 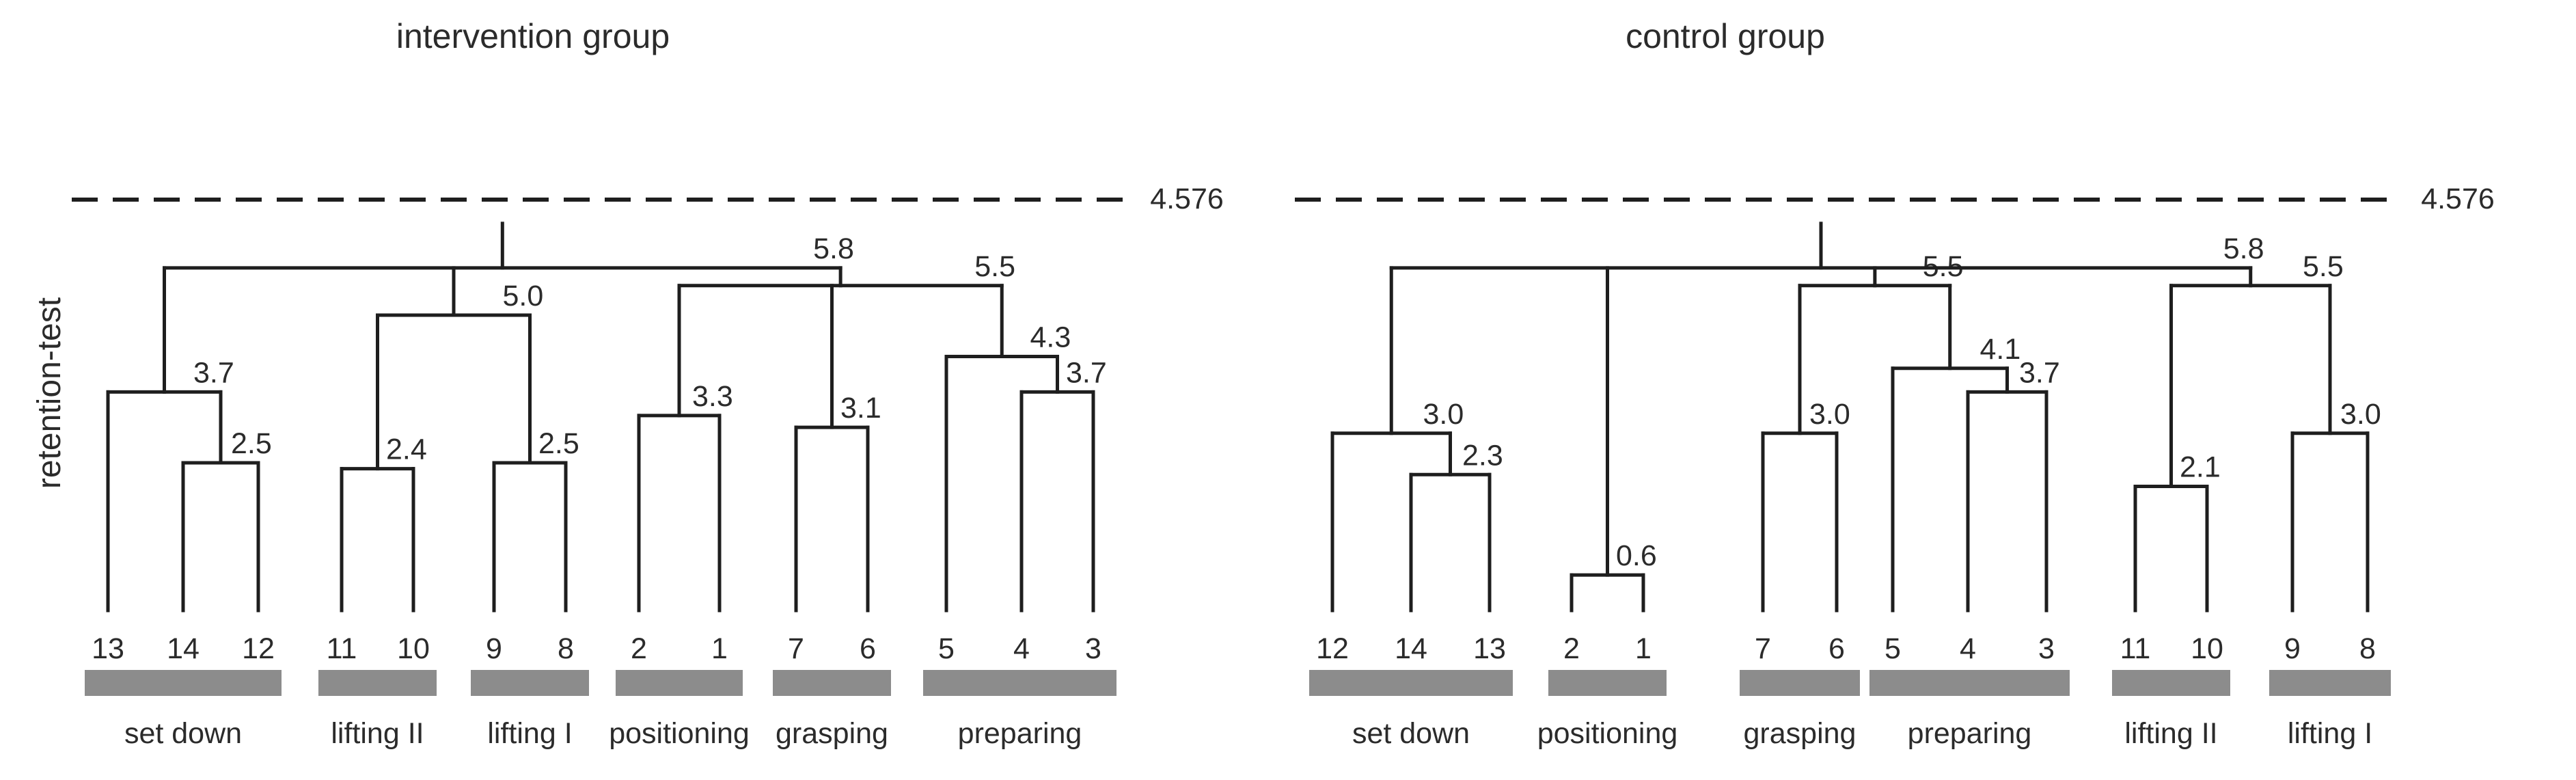 I want to click on merge-height-label: 0.6, so click(x=1636, y=555).